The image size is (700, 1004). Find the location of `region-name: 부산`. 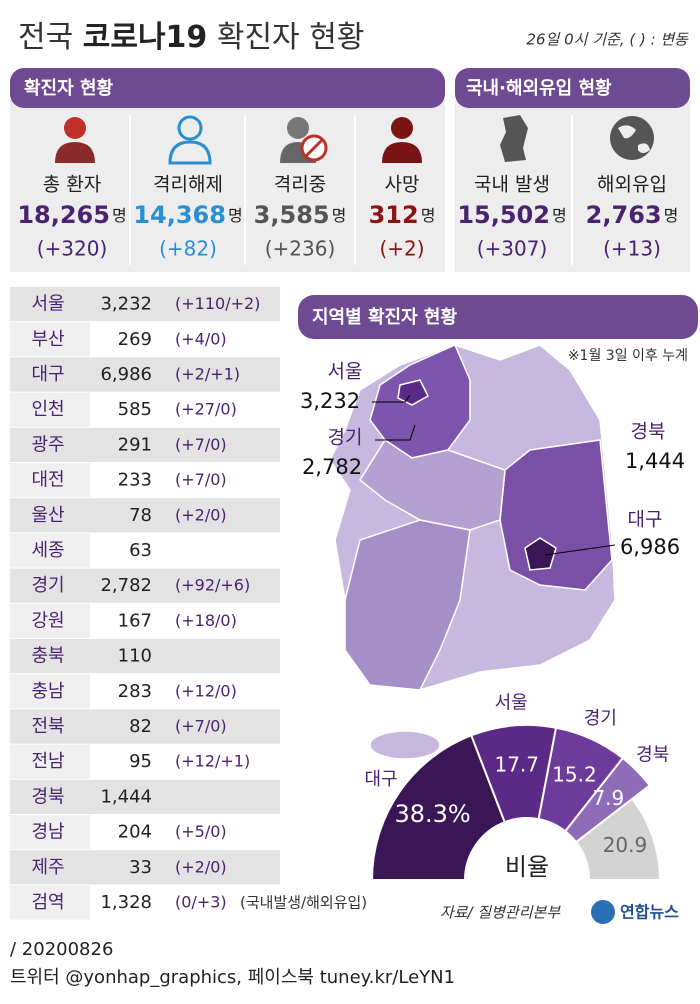

region-name: 부산 is located at coordinates (47, 339).